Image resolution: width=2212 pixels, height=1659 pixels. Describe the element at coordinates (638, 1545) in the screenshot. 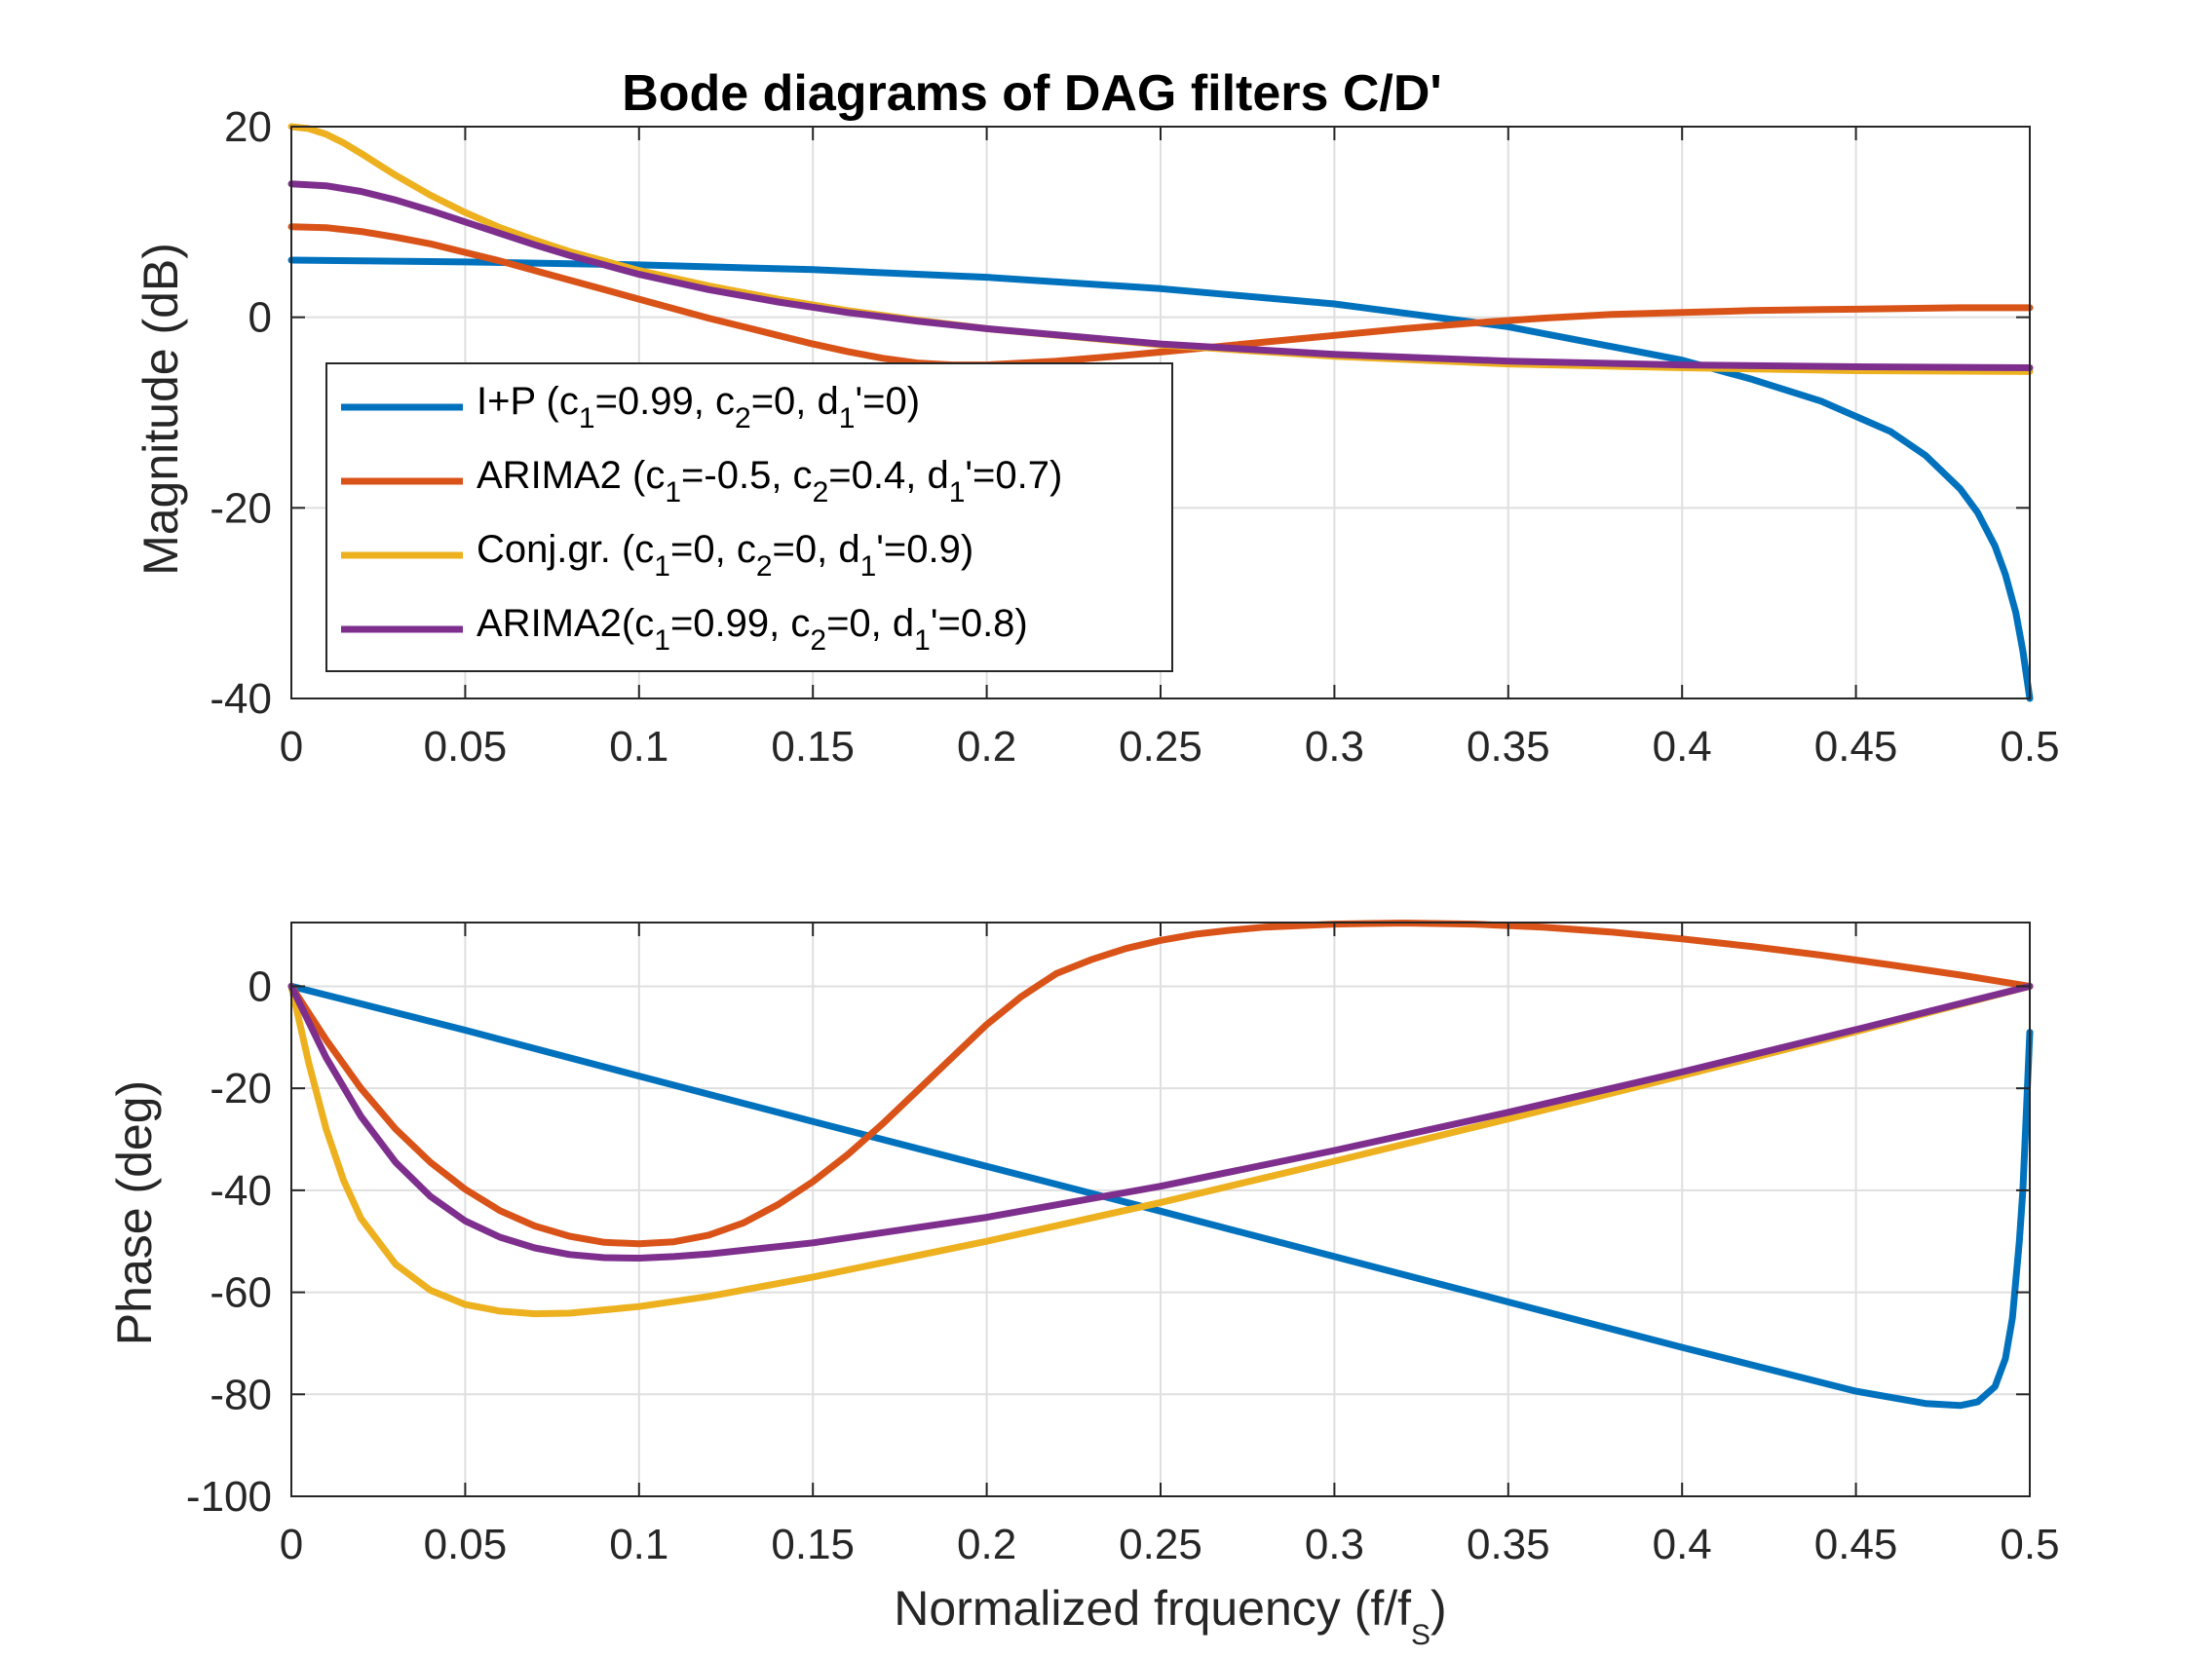

I see `phase-xtick-label: 0.1` at that location.